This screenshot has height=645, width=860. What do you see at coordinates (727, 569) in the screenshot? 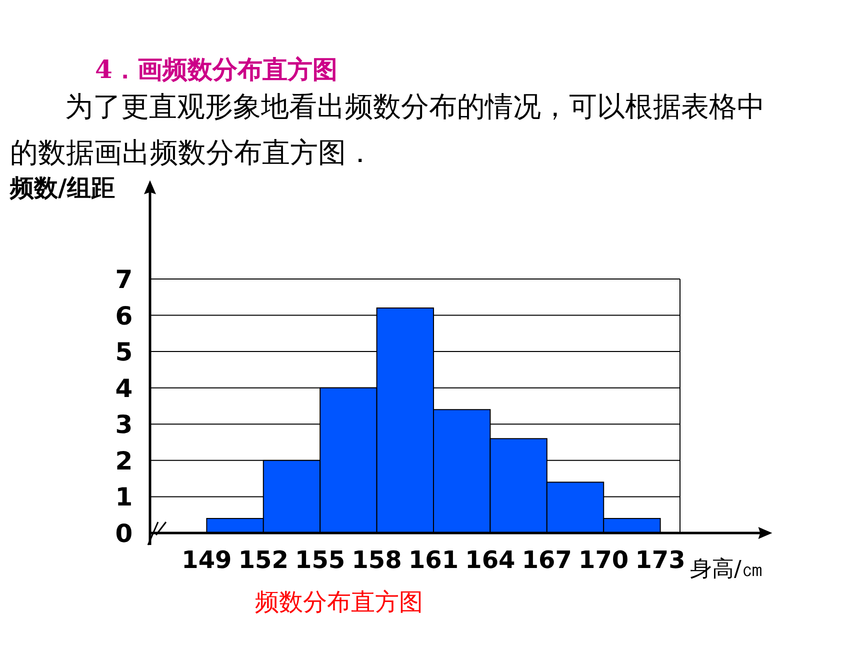
I see `x-axis-title: 身高/㎝` at bounding box center [727, 569].